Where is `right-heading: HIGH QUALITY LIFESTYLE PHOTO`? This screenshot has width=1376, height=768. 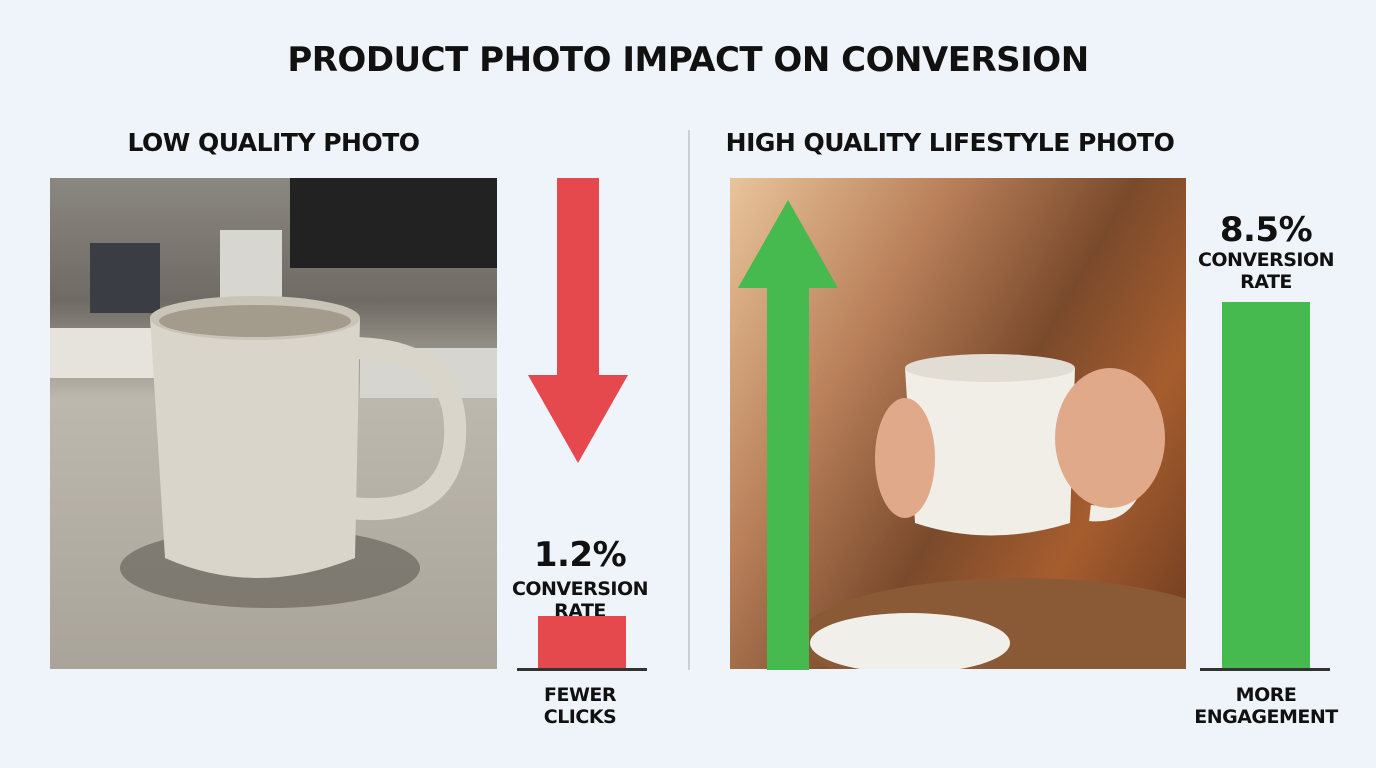 right-heading: HIGH QUALITY LIFESTYLE PHOTO is located at coordinates (950, 142).